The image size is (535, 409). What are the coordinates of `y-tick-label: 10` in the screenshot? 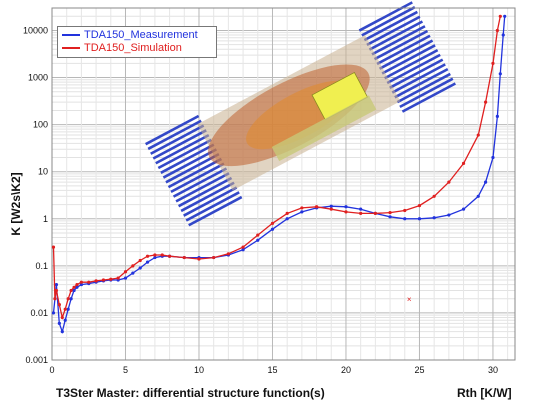 It's located at (43, 172).